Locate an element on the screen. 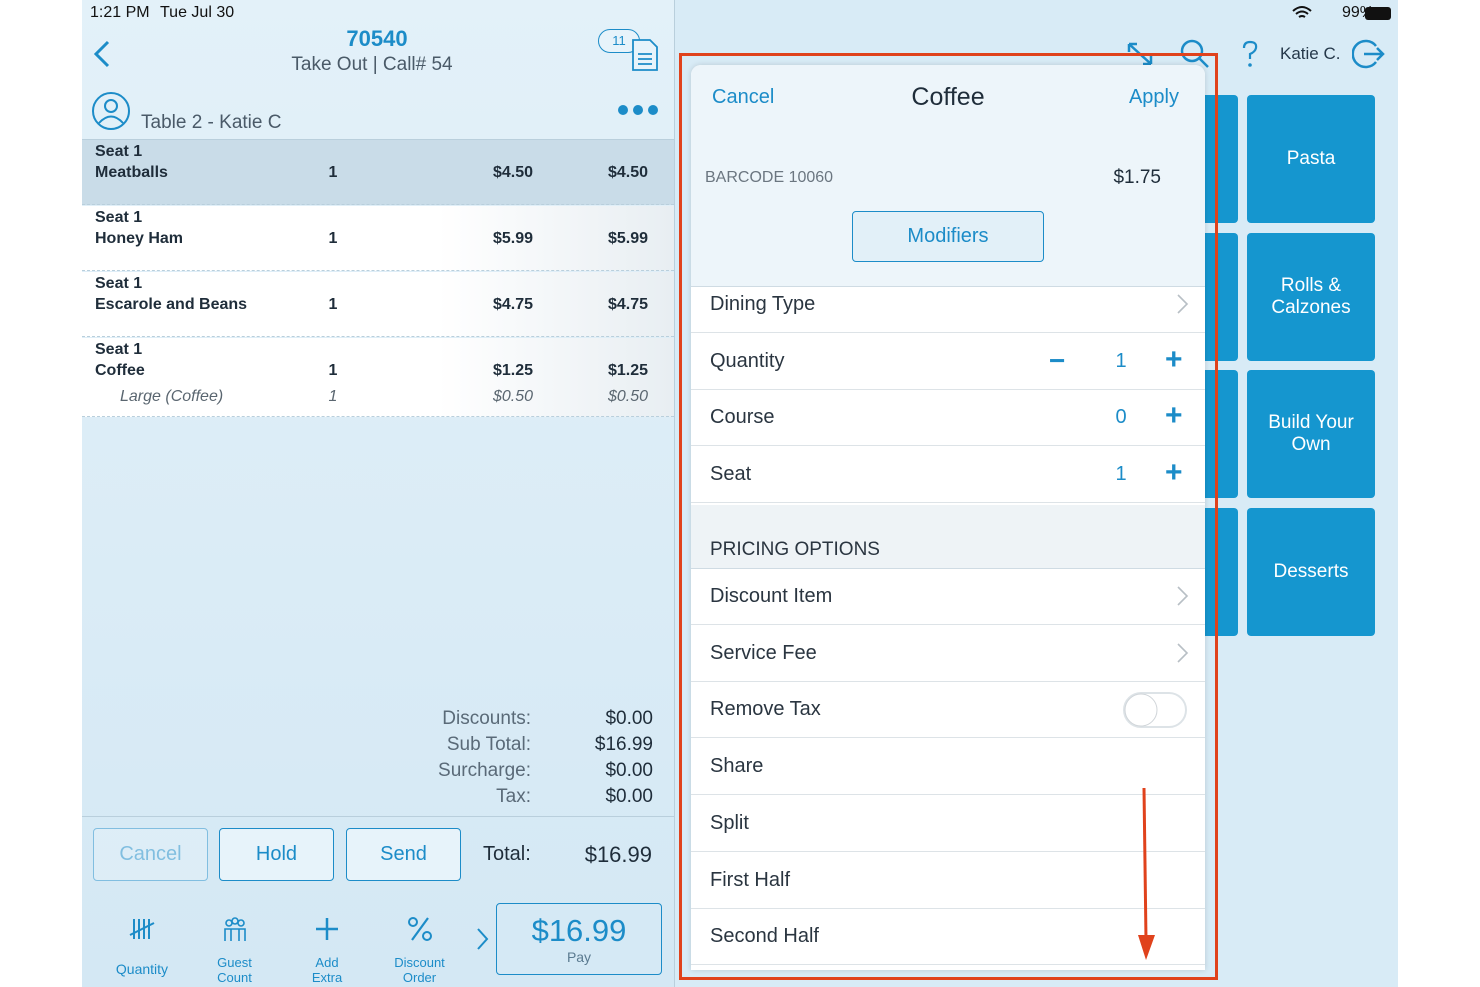 The height and width of the screenshot is (987, 1480). option-row: Seat 1 + is located at coordinates (948, 475).